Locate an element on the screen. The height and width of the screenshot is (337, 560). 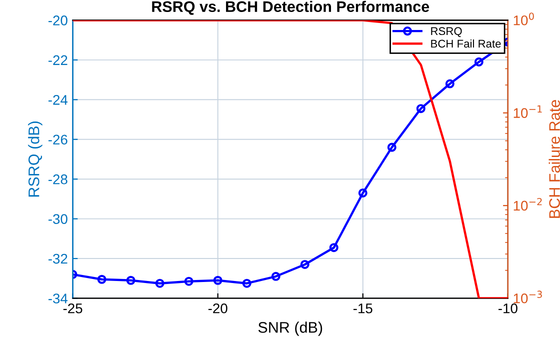
y-tick-label: -34 is located at coordinates (58, 299).